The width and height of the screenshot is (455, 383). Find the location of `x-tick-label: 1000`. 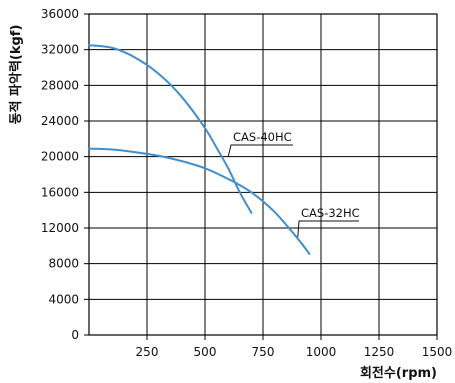

x-tick-label: 1000 is located at coordinates (321, 352).